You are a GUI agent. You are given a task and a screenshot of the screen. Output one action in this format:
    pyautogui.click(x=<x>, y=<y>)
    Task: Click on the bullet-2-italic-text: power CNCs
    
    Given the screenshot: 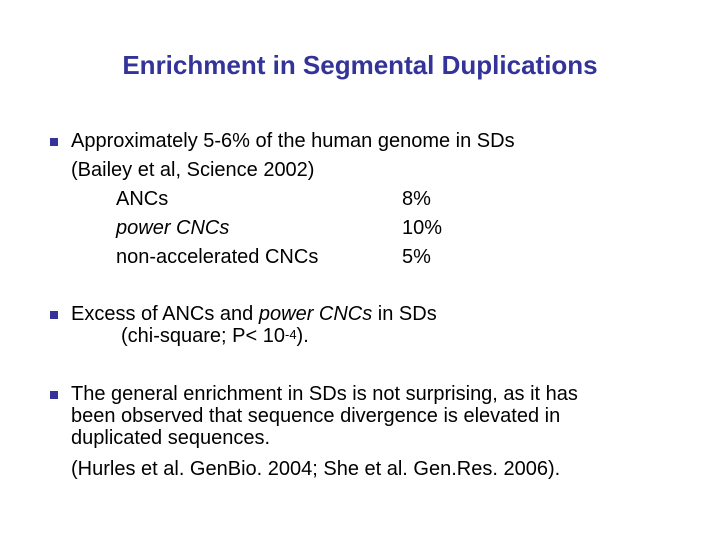 What is the action you would take?
    pyautogui.click(x=315, y=314)
    